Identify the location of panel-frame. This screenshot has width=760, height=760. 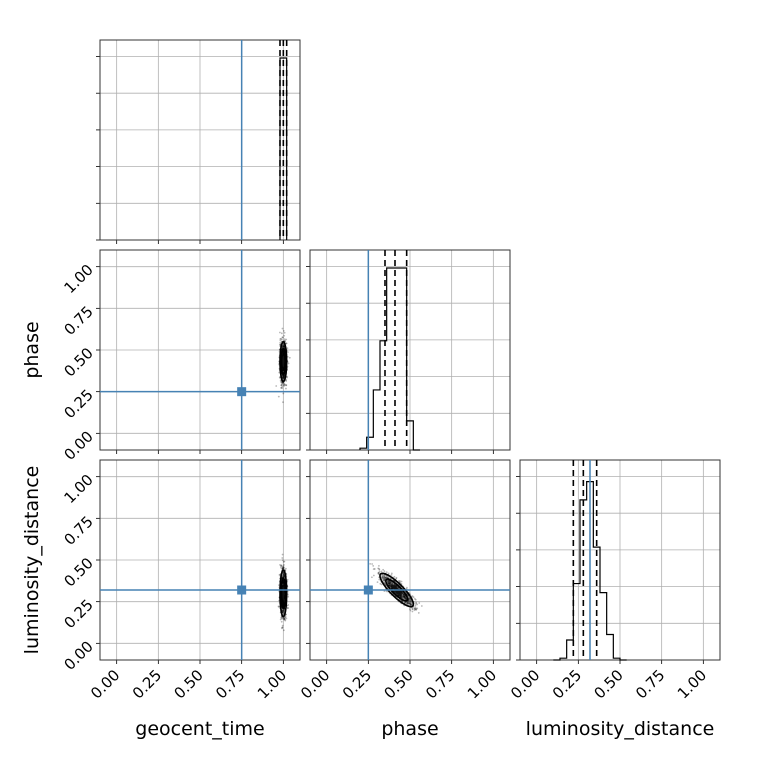
(410, 560).